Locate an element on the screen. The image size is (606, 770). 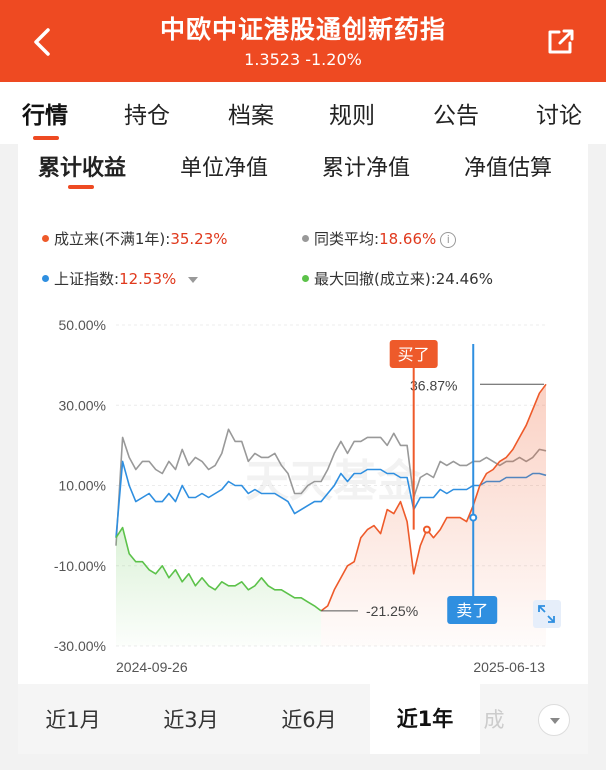
tab-discussion: 讨论 is located at coordinates (559, 116).